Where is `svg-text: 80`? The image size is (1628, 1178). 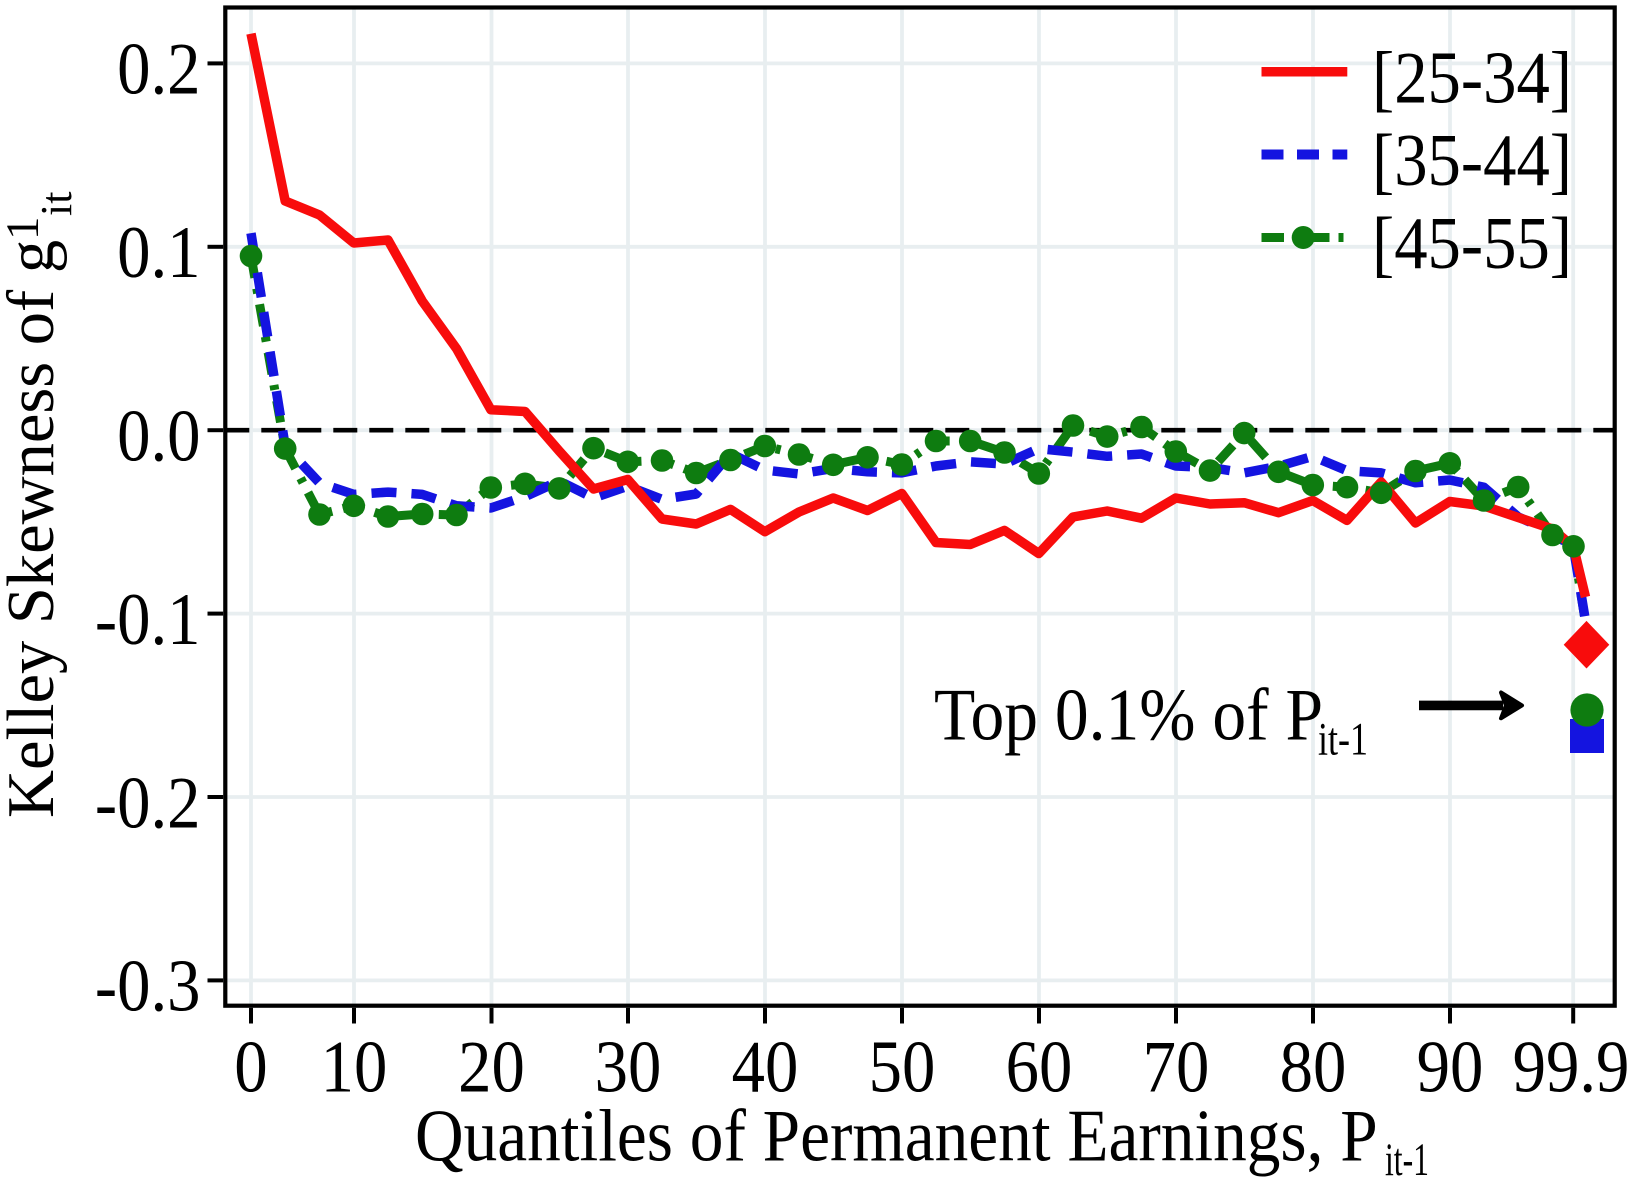
svg-text: 80 is located at coordinates (1313, 1068).